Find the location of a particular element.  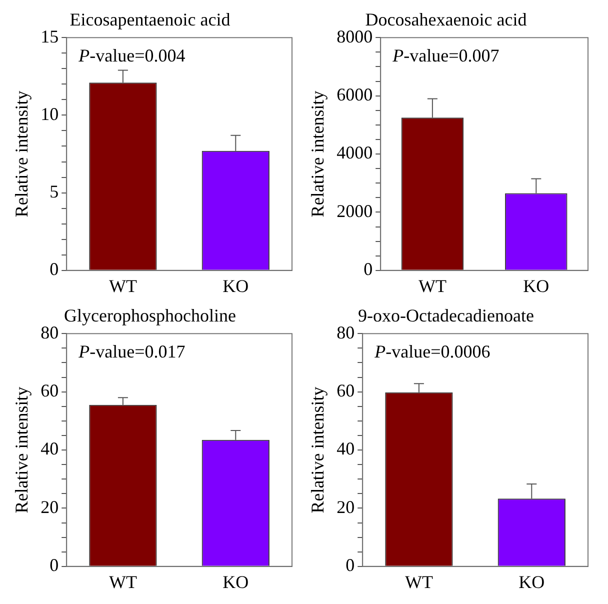

chart-title: Eicosapentaenoic acid is located at coordinates (150, 20).